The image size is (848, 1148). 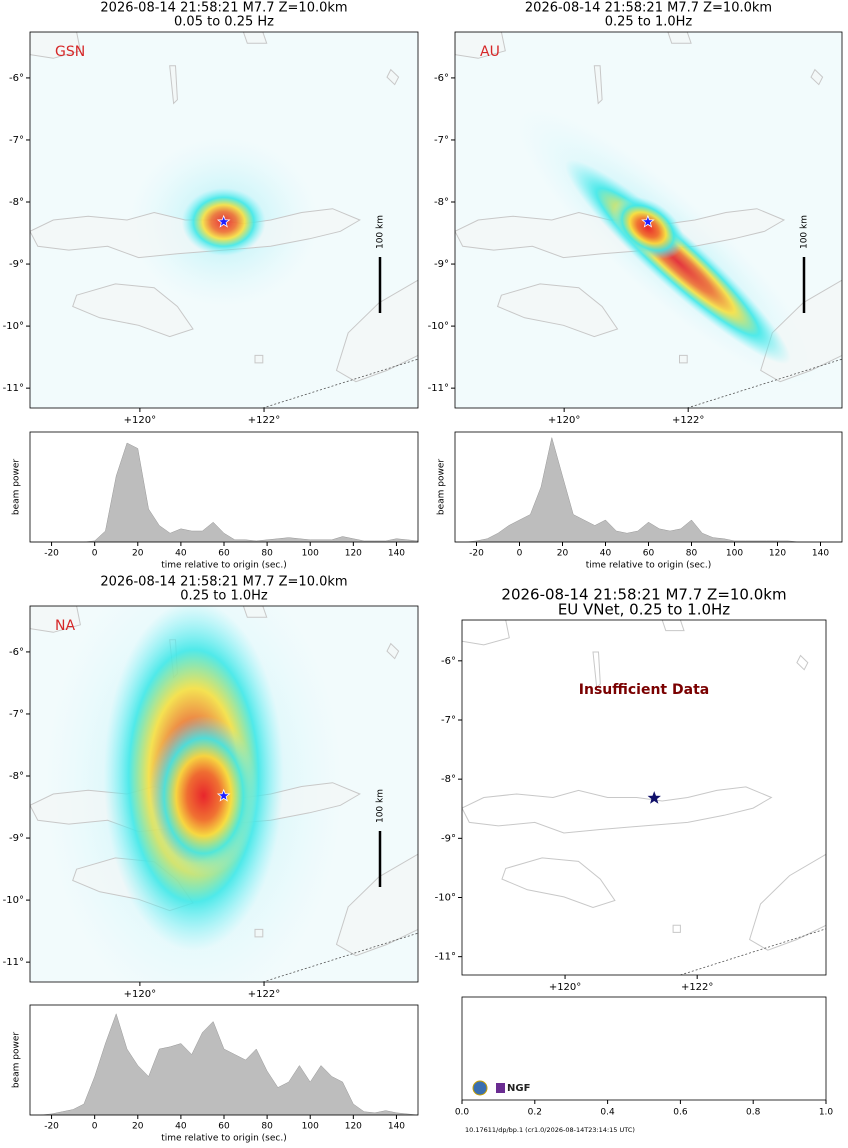 I want to click on x-tick-label: 0.8, so click(x=753, y=1113).